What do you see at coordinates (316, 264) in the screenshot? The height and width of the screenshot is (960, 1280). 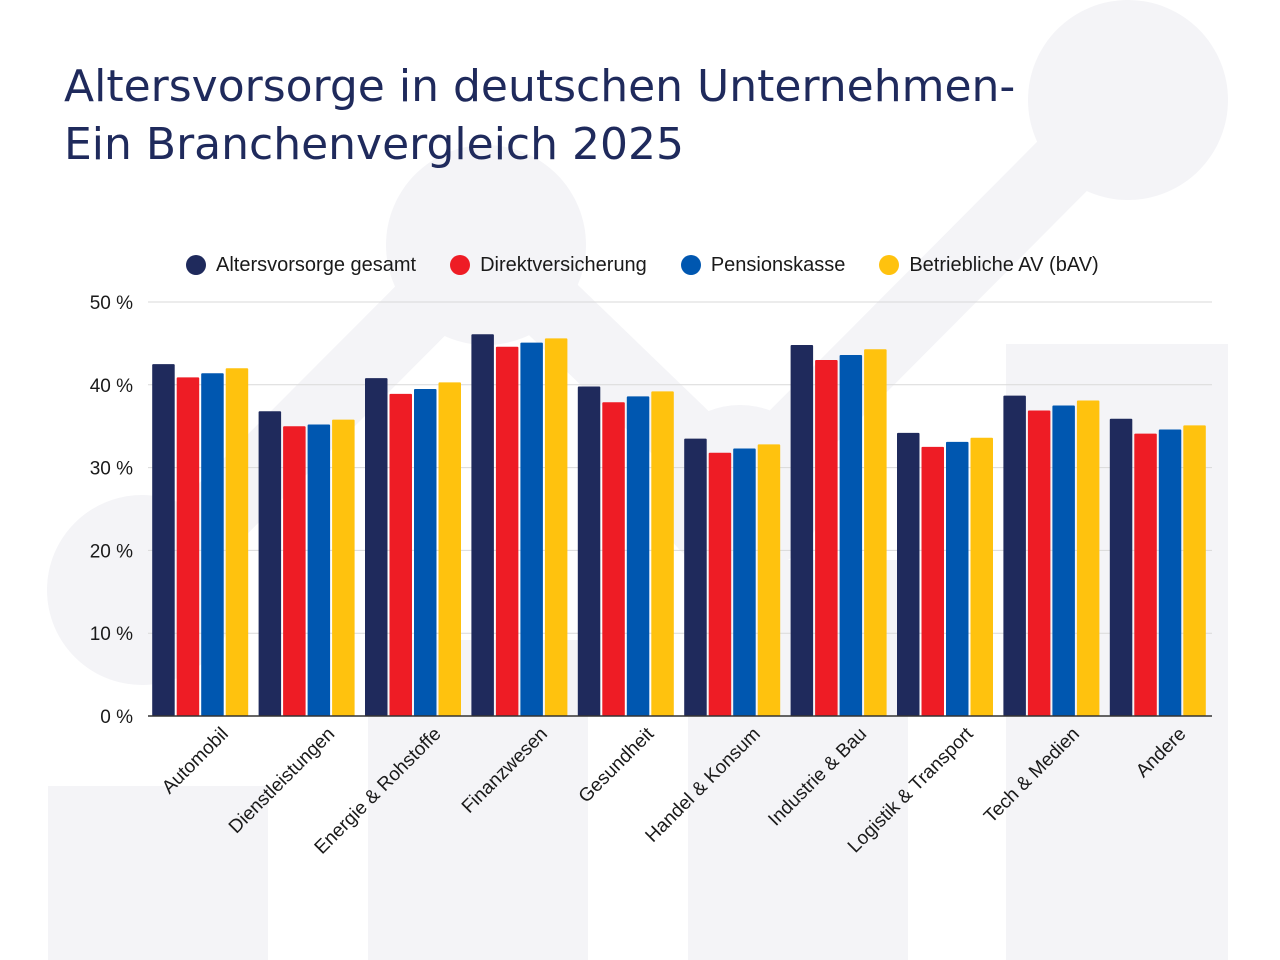 I see `legend-label-altersvorsorge-gesamt: Altersvorsorge gesamt` at bounding box center [316, 264].